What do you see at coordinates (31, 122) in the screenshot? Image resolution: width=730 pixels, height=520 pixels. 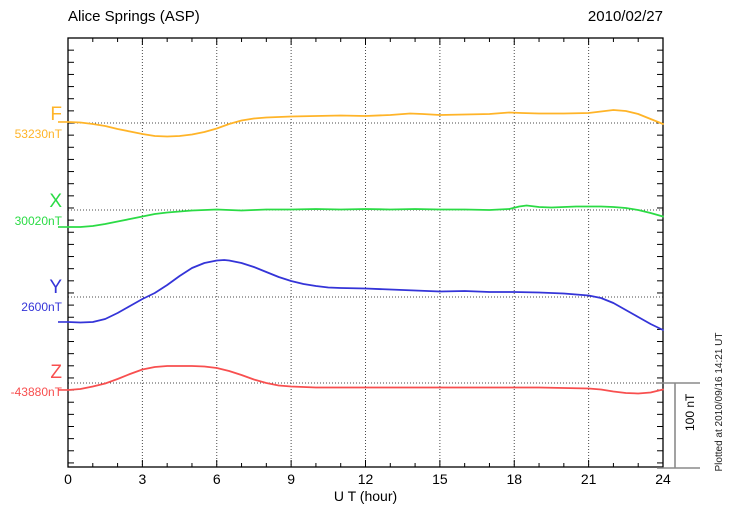 I see `series-legend-F: F 53230nT` at bounding box center [31, 122].